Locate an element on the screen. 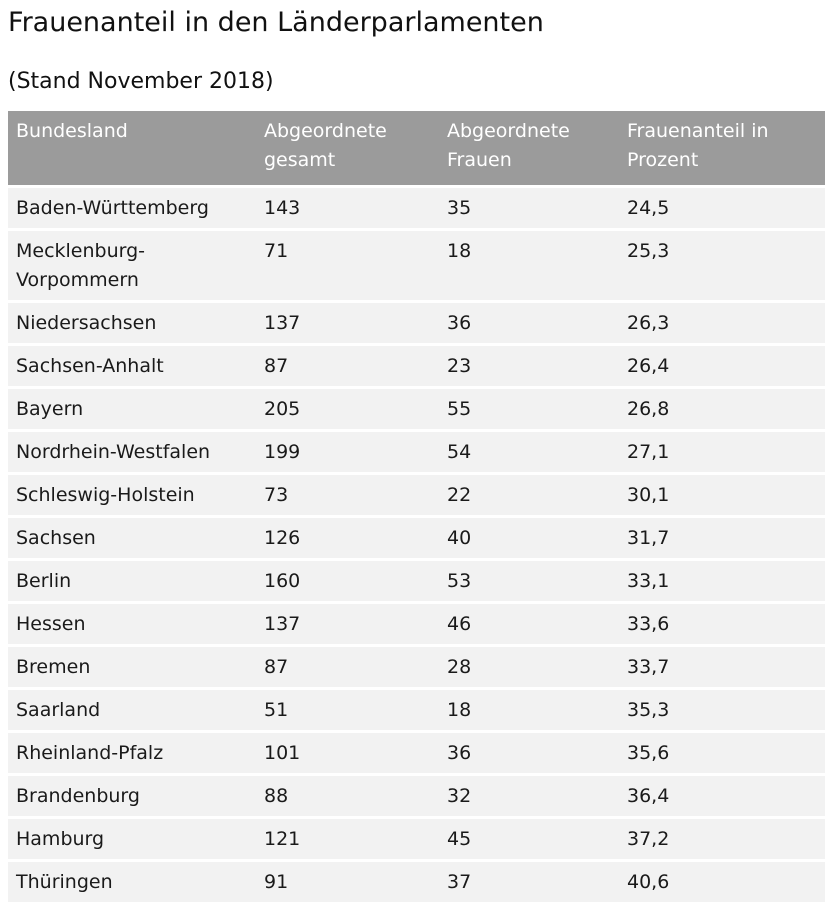 This screenshot has width=834, height=905. cell-bundesland: Mecklenburg-Vorpommern is located at coordinates (132, 265).